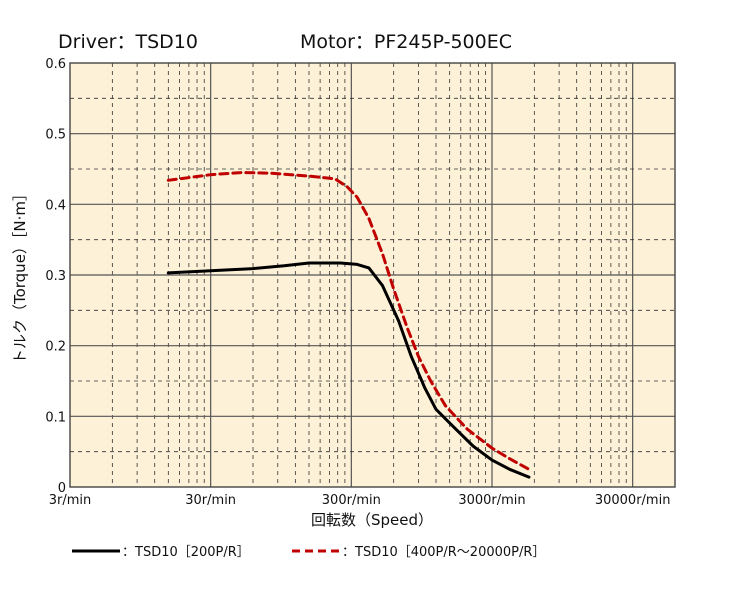 The image size is (747, 605). I want to click on y-tick-label: 0.6, so click(55, 64).